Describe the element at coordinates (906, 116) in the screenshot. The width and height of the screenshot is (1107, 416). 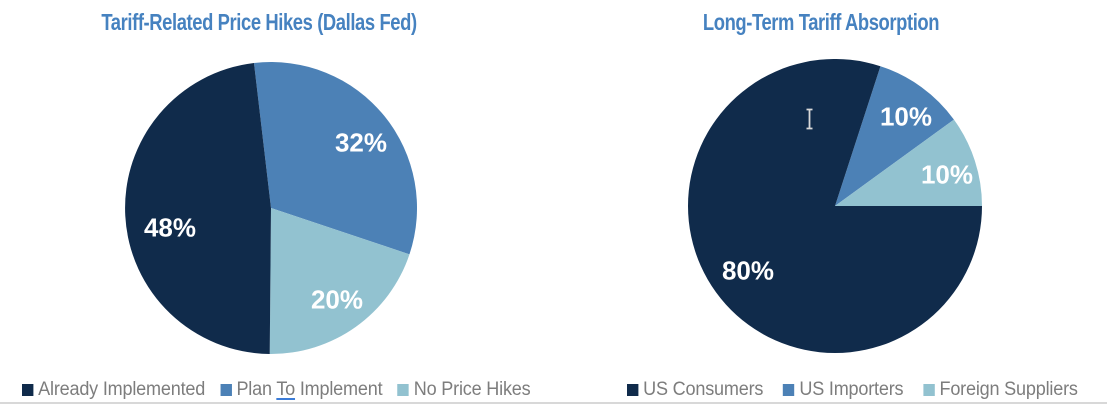
I see `data-label-us-importers: 10%` at that location.